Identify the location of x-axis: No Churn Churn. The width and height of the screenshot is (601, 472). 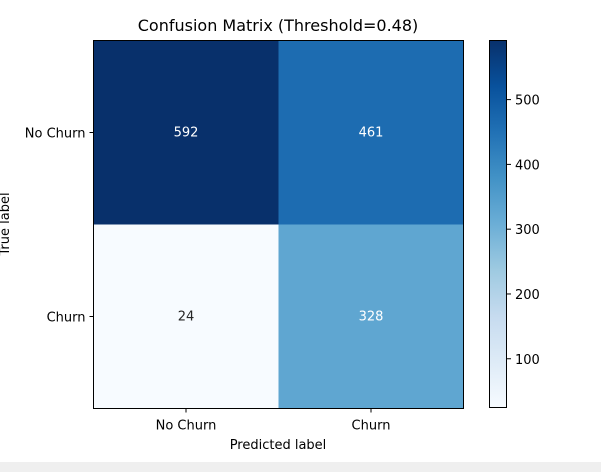
(273, 421).